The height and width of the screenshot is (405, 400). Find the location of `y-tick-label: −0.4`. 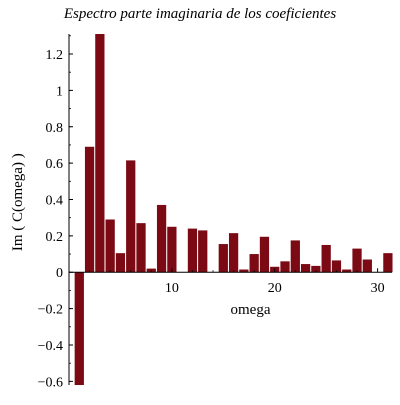

y-tick-label: −0.4 is located at coordinates (50, 346).